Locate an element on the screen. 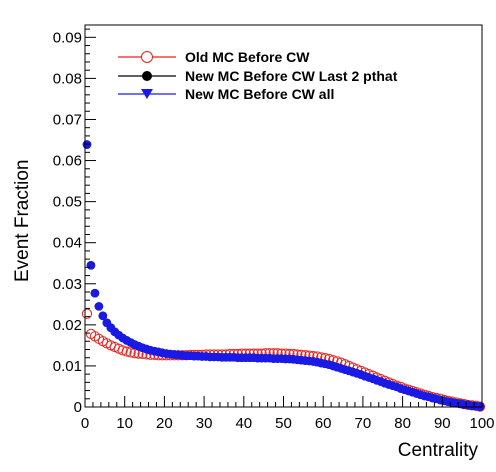  x-tick-label: 70 is located at coordinates (363, 423).